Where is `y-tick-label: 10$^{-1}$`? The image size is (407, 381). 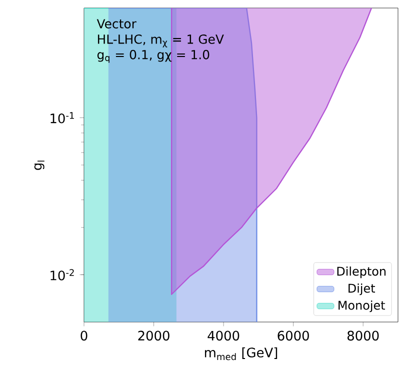 y-tick-label: 10$^{-1}$ is located at coordinates (62, 118).